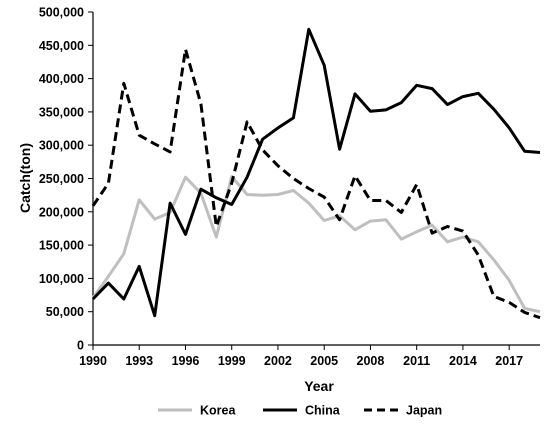  What do you see at coordinates (424, 411) in the screenshot?
I see `legend-label-japan: Japan` at bounding box center [424, 411].